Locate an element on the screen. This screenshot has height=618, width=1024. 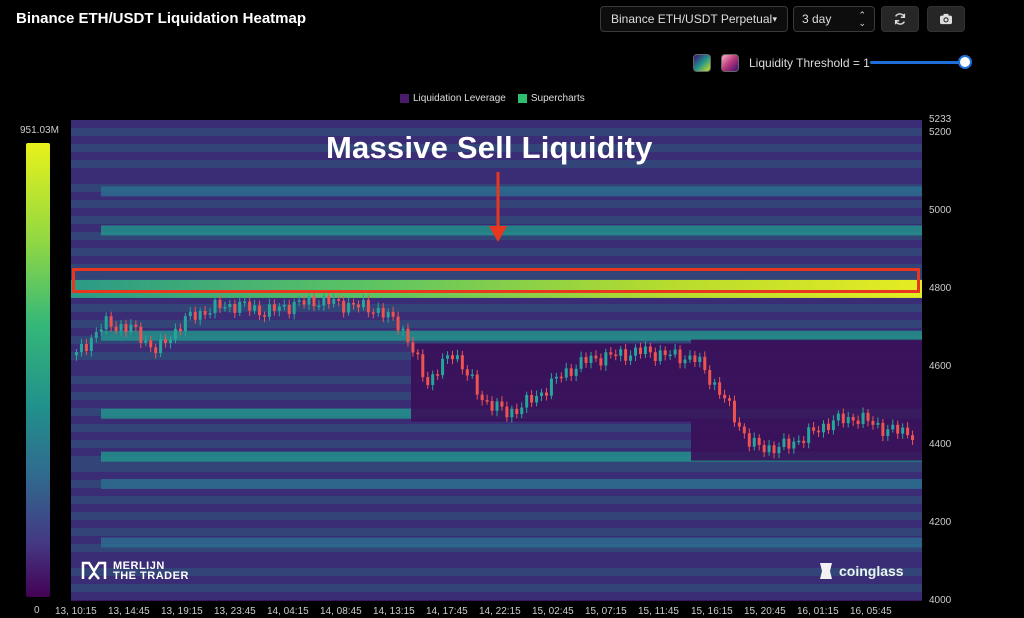
screenshot-button is located at coordinates (946, 19).